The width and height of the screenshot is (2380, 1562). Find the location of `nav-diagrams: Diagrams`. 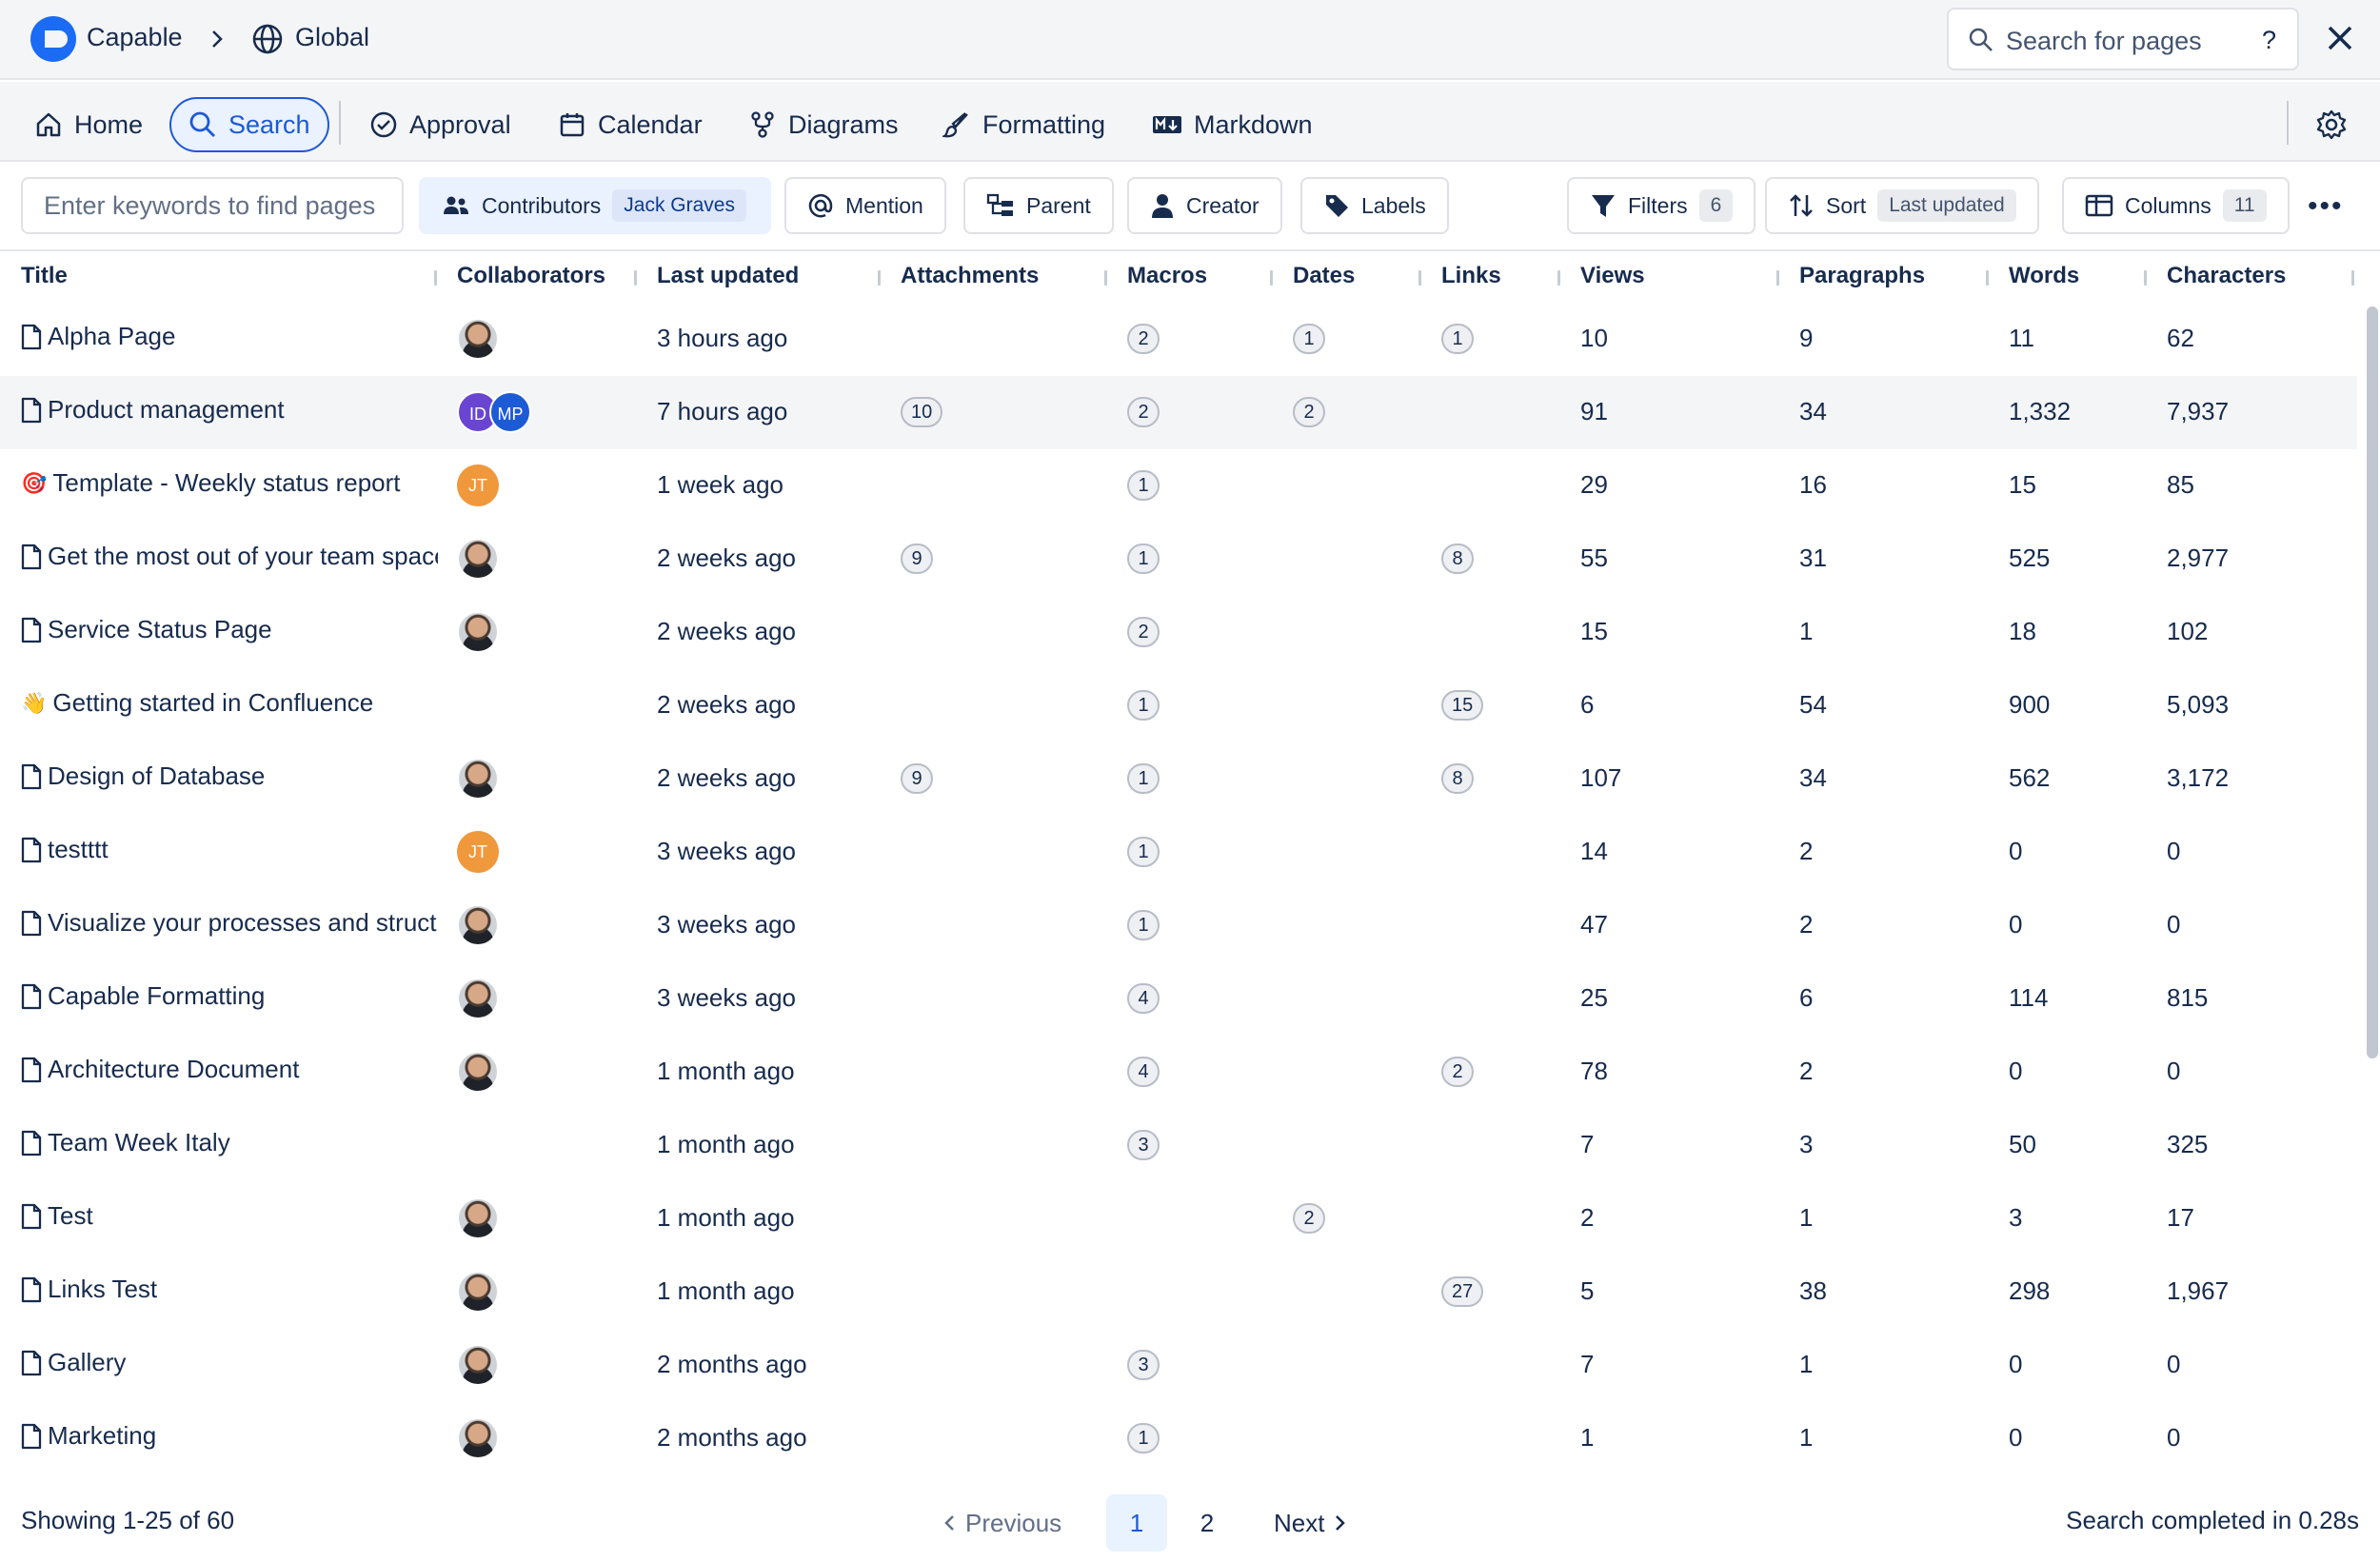

nav-diagrams: Diagrams is located at coordinates (823, 124).